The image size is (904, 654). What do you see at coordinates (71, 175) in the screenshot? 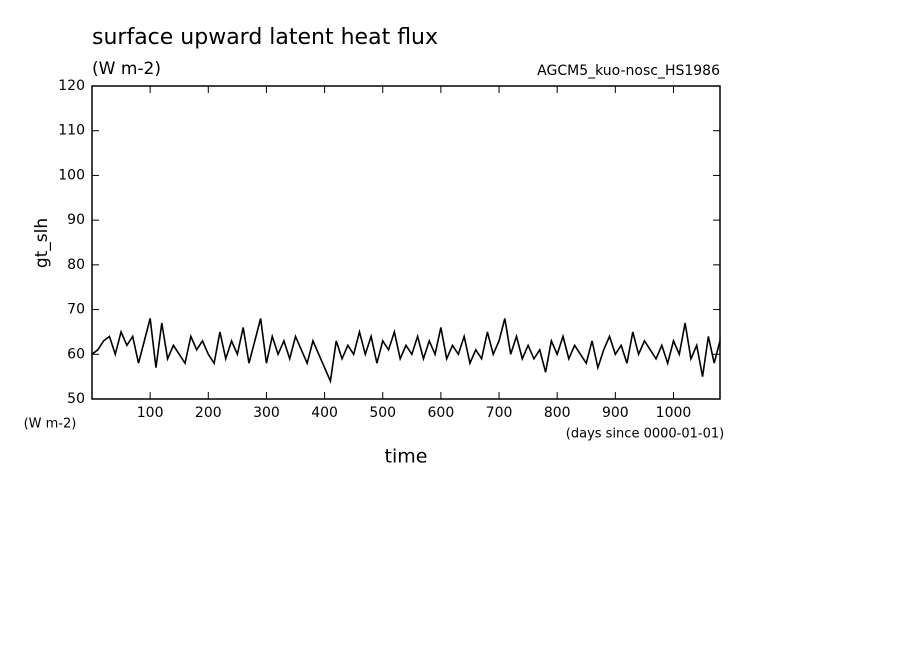
I see `y-tick-label: 100` at bounding box center [71, 175].